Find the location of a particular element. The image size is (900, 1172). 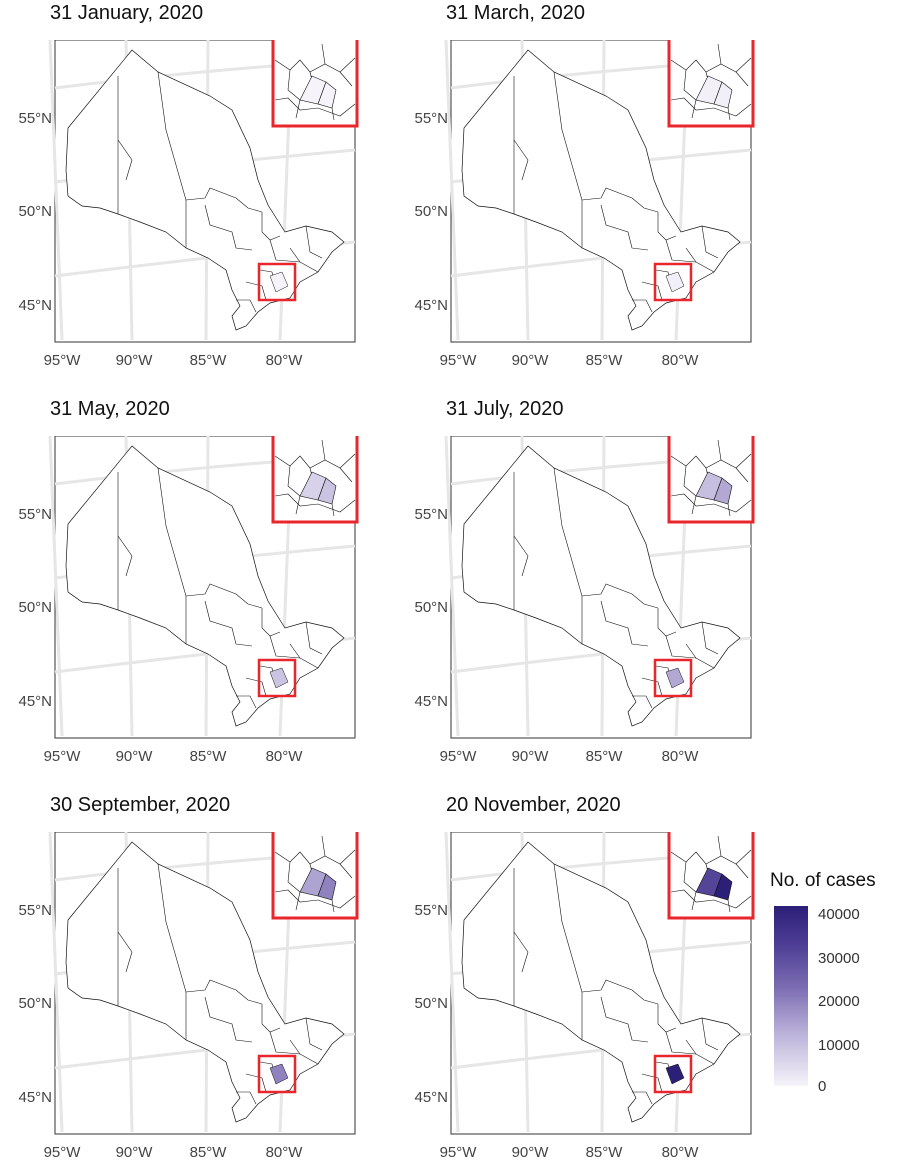

panel-title: 31 May, 2020 is located at coordinates (110, 409).